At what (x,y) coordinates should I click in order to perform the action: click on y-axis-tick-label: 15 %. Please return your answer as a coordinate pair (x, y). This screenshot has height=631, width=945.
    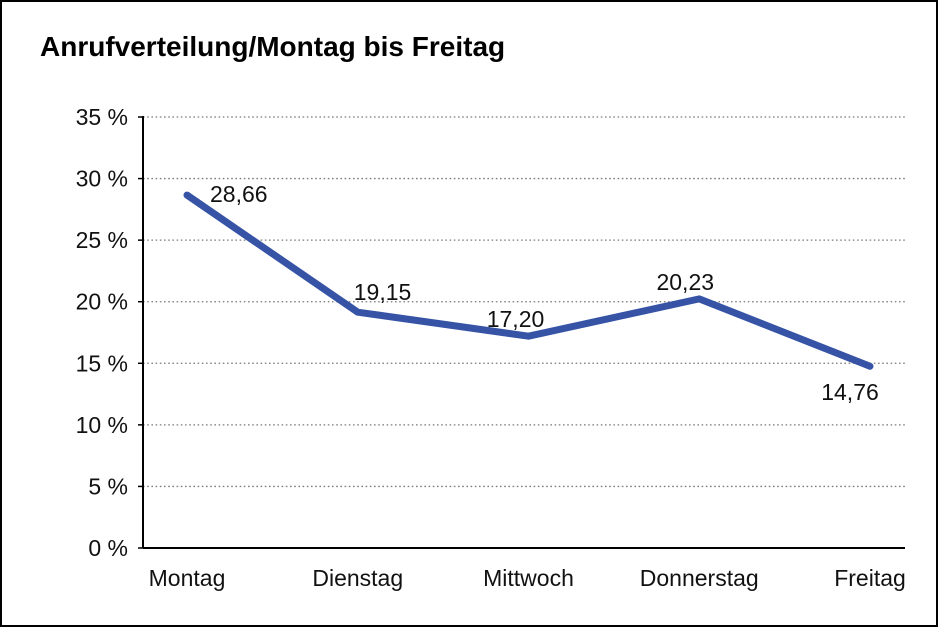
    Looking at the image, I should click on (102, 363).